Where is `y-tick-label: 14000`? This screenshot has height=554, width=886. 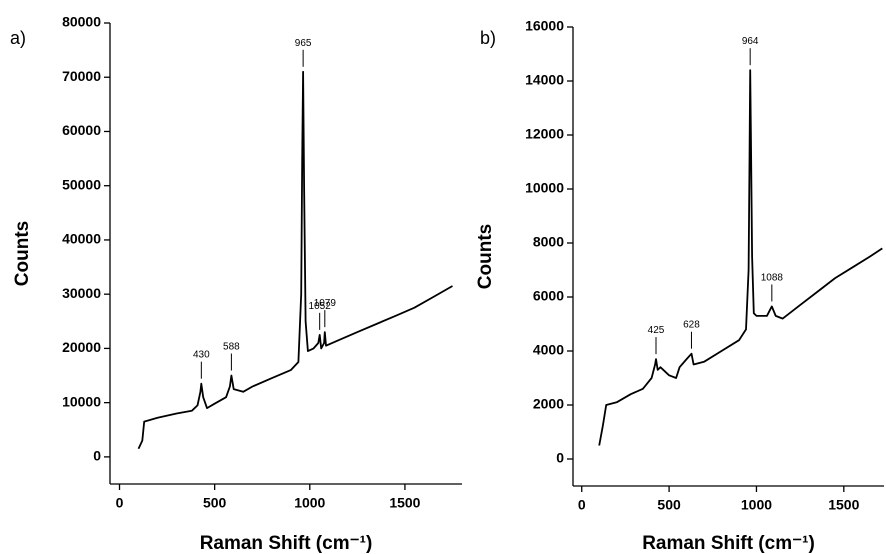
y-tick-label: 14000 is located at coordinates (544, 80).